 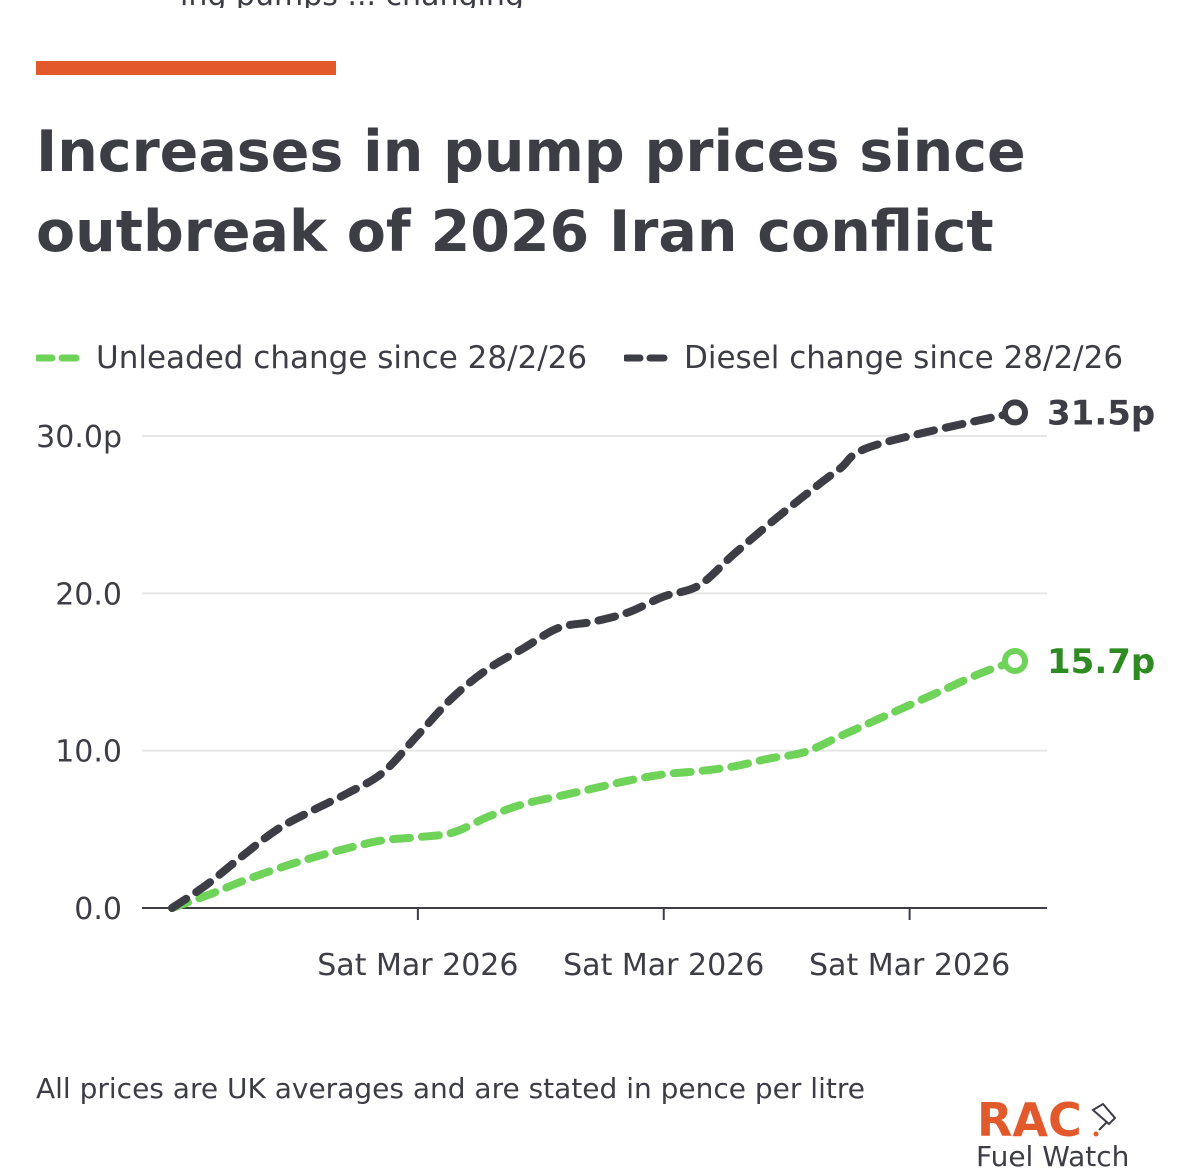 What do you see at coordinates (79, 437) in the screenshot?
I see `y-tick-label: 30.0p` at bounding box center [79, 437].